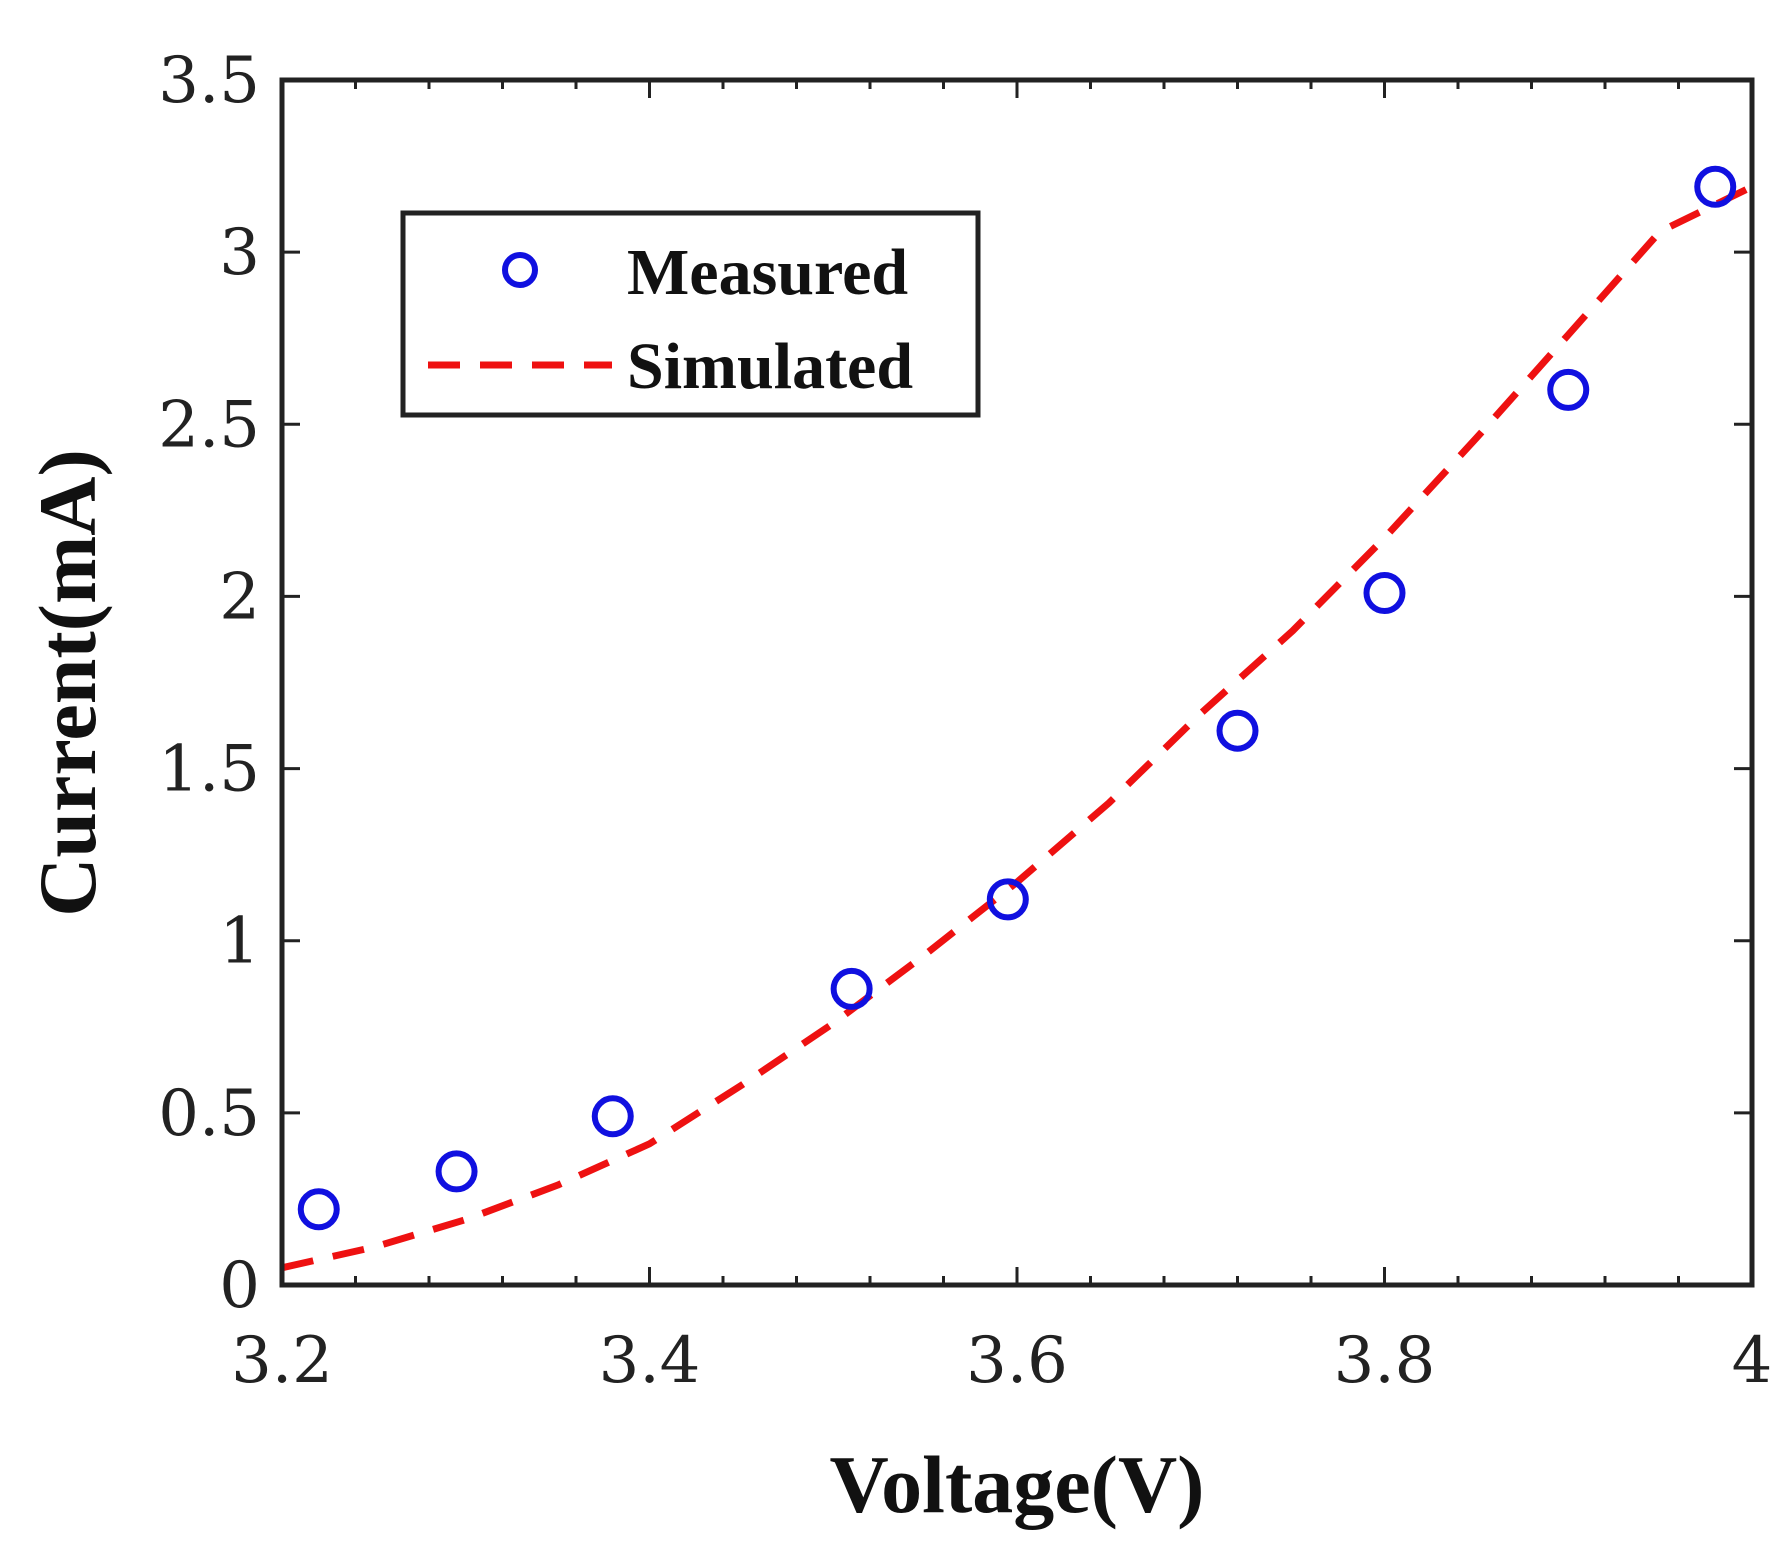 This screenshot has height=1560, width=1792. Describe the element at coordinates (1752, 1361) in the screenshot. I see `x-tick-label: 4` at that location.